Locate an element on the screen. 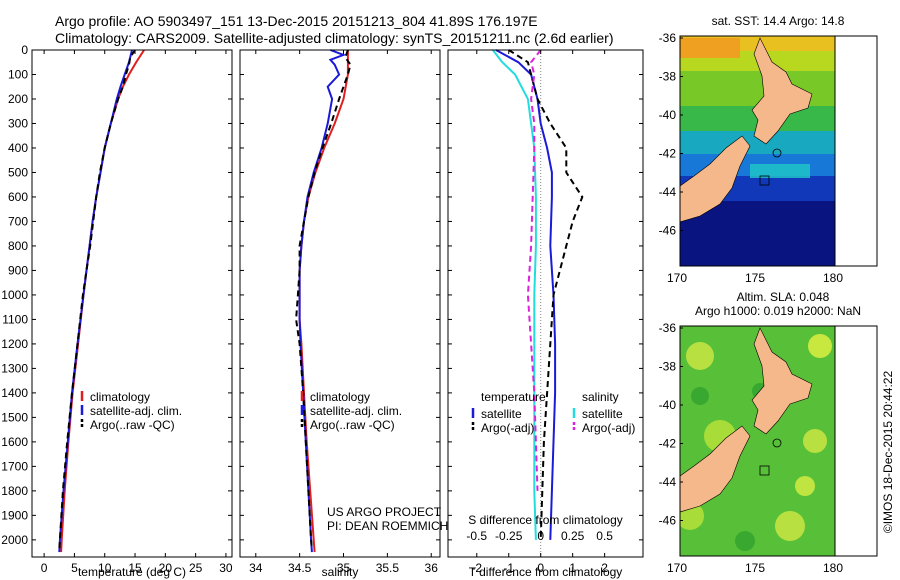 The width and height of the screenshot is (900, 580). x-tick-label: 0 is located at coordinates (44, 568).